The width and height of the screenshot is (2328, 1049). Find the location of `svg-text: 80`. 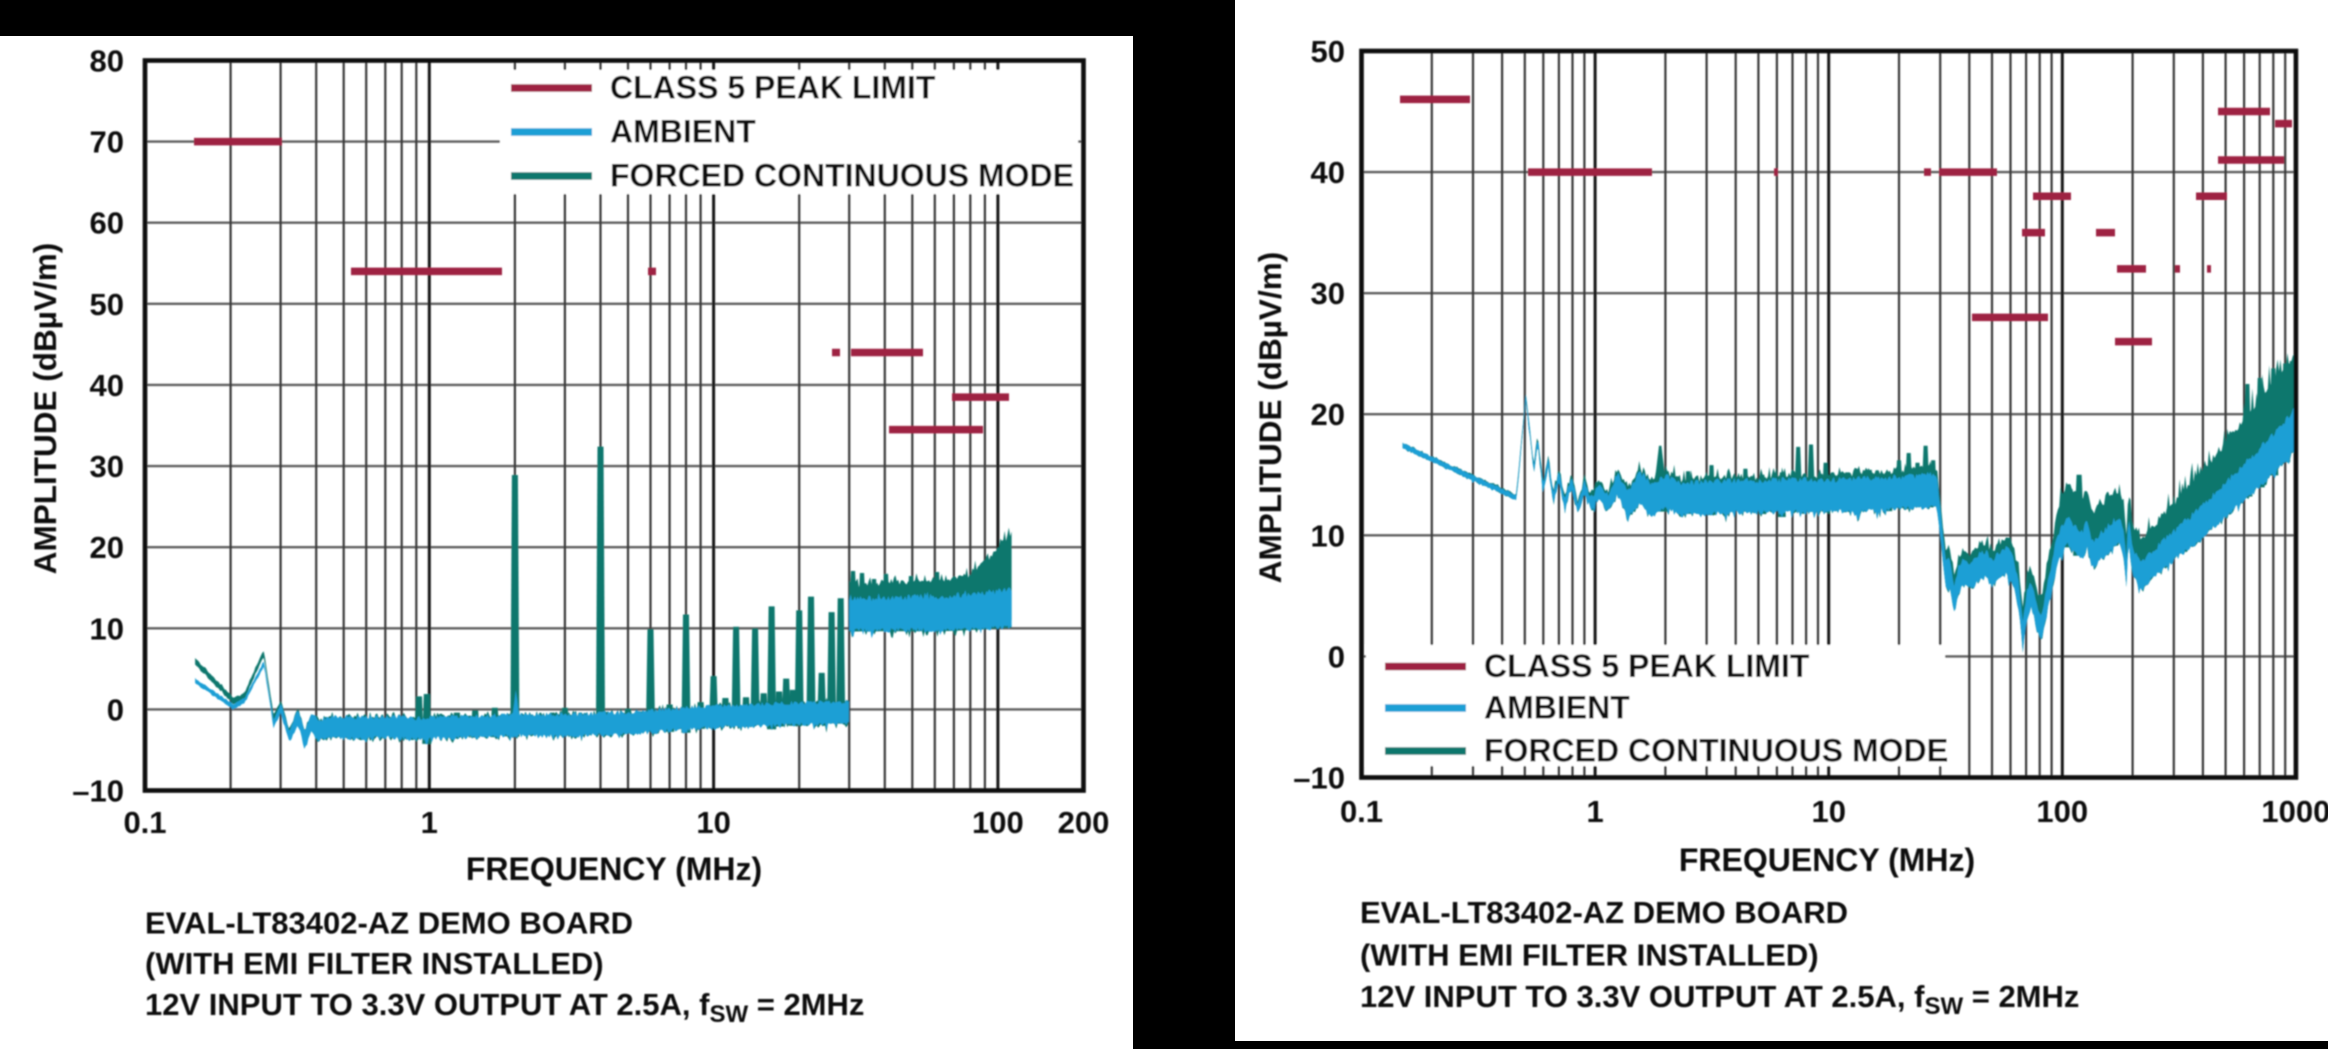

svg-text: 80 is located at coordinates (107, 61).